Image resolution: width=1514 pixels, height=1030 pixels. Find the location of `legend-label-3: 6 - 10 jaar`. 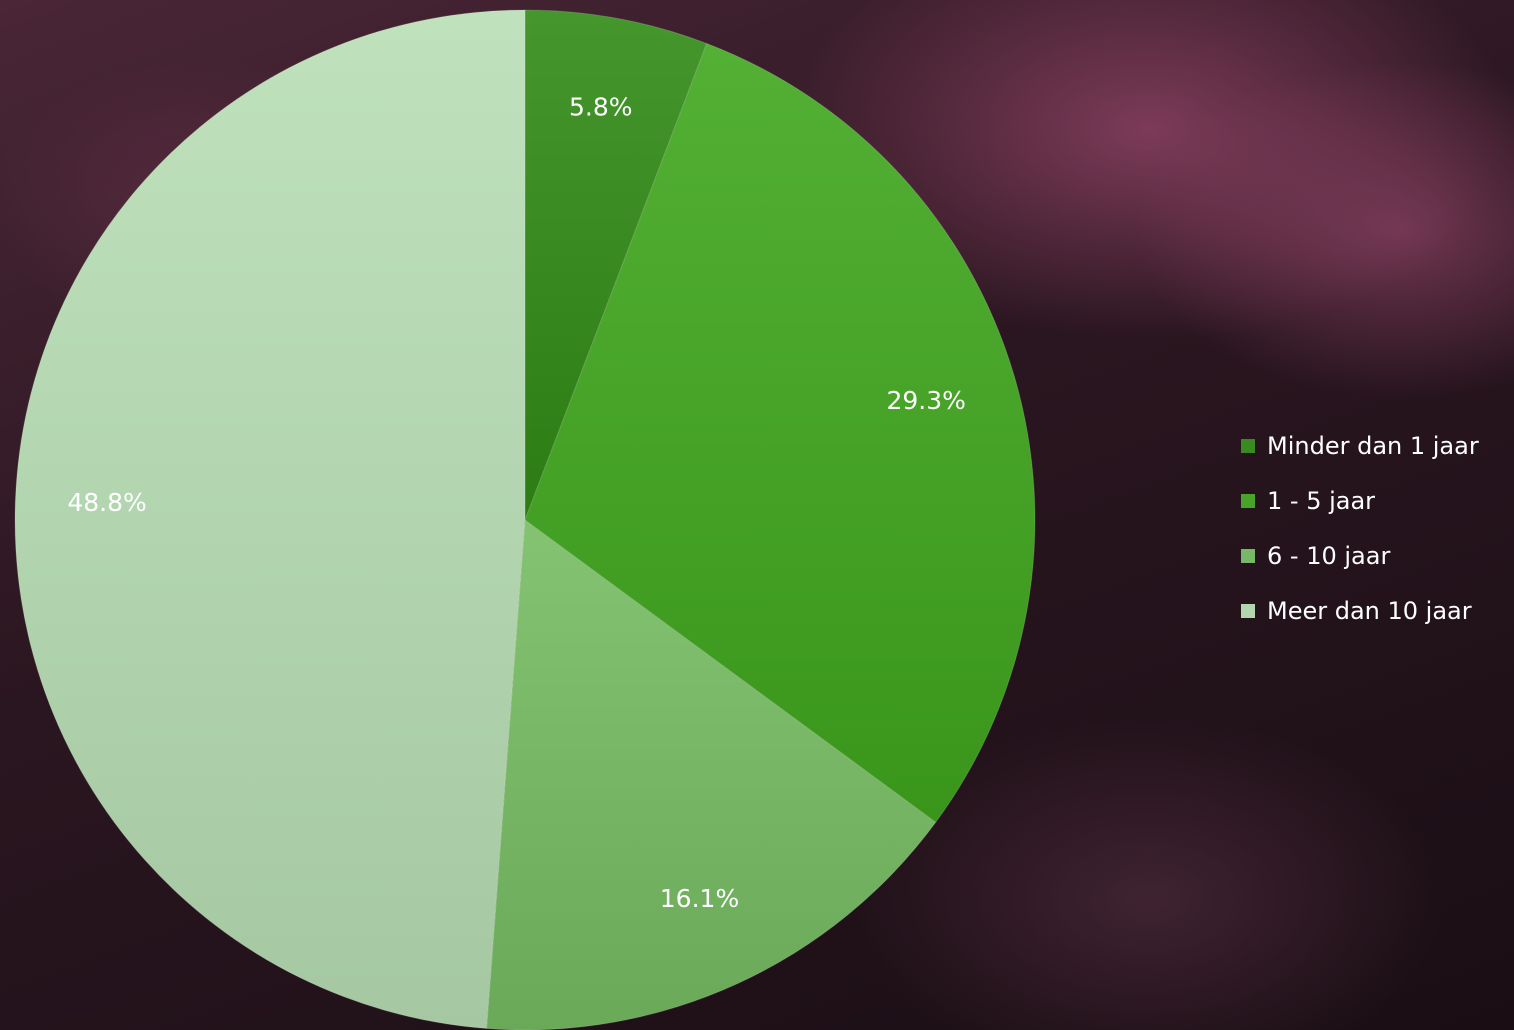

legend-label-3: 6 - 10 jaar is located at coordinates (1329, 555).